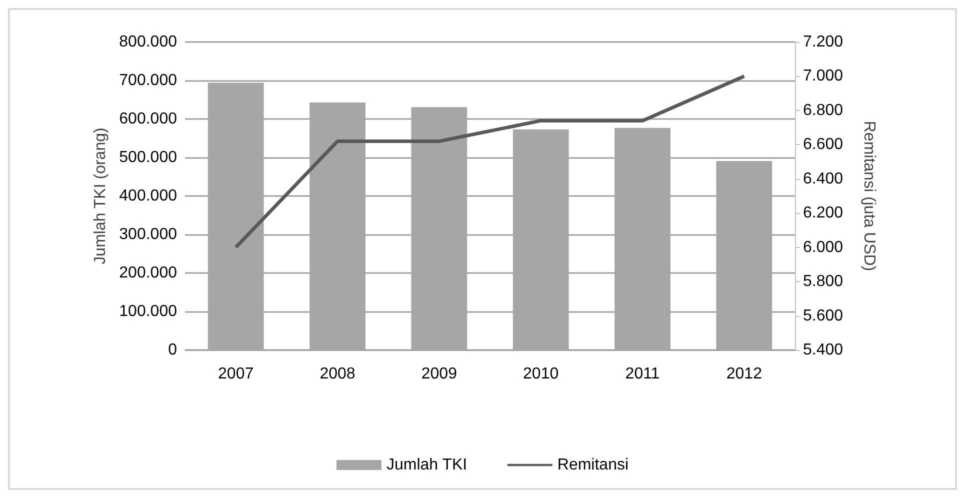 Image resolution: width=965 pixels, height=498 pixels. I want to click on y-tick-label: 700.000, so click(148, 80).